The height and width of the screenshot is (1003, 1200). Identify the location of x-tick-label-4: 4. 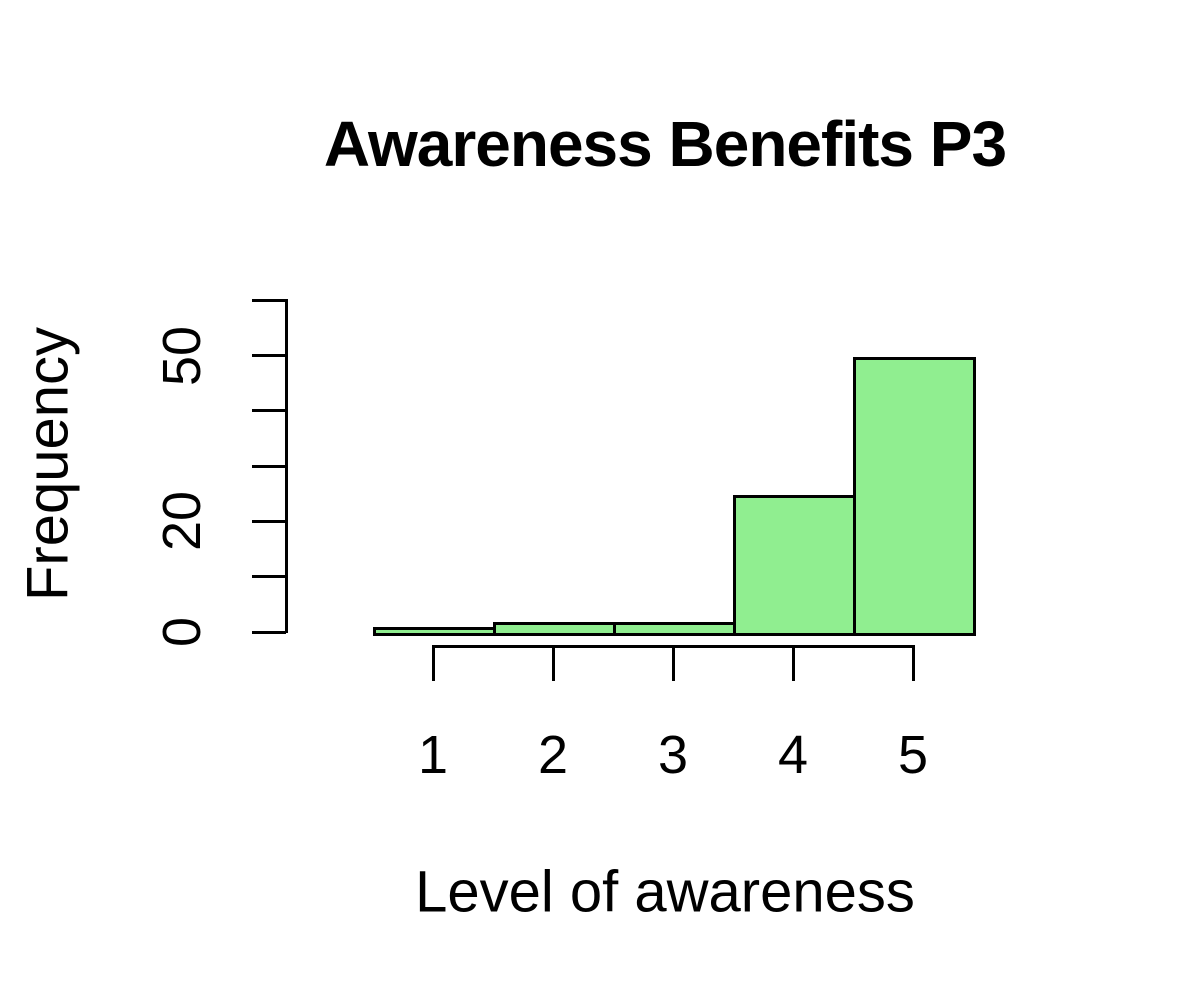
(793, 755).